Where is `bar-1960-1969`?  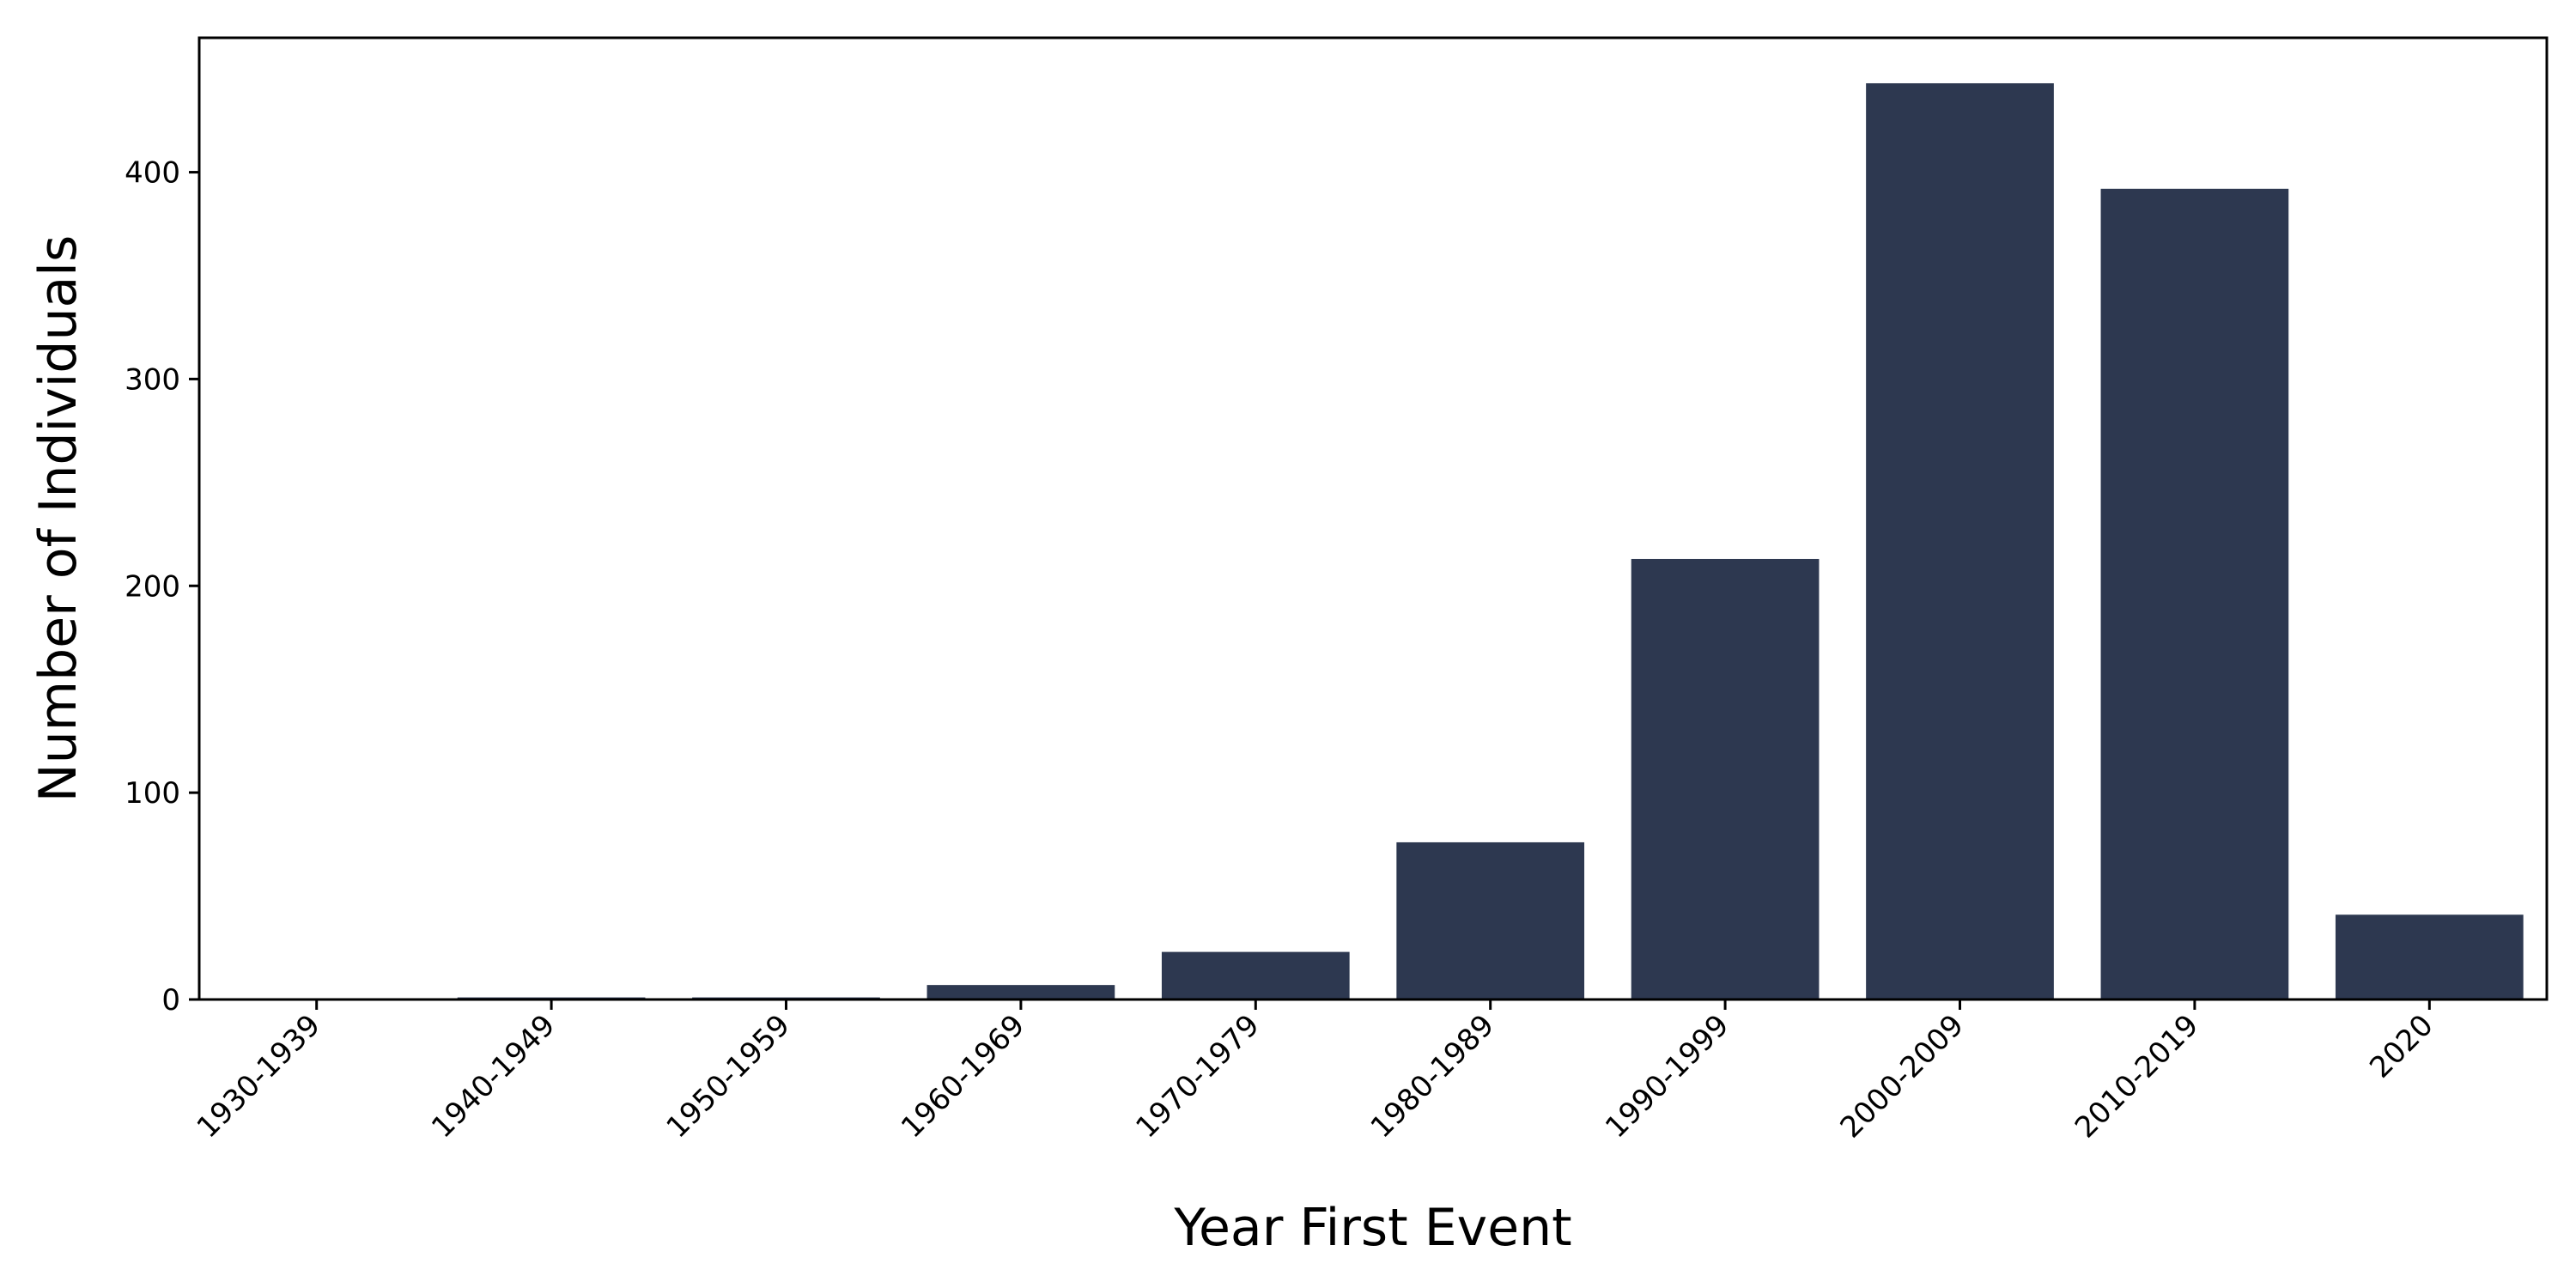
bar-1960-1969 is located at coordinates (1021, 992).